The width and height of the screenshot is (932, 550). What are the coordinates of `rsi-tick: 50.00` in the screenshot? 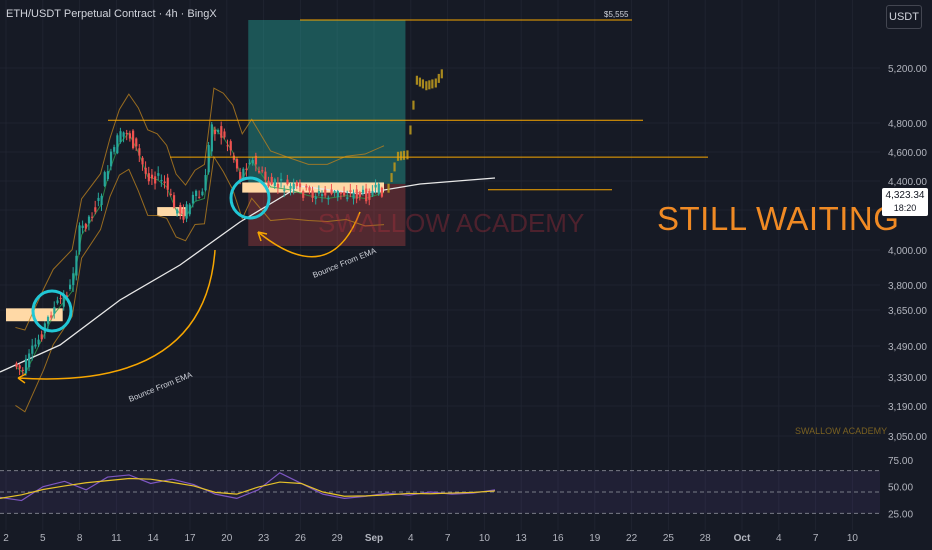 It's located at (900, 488).